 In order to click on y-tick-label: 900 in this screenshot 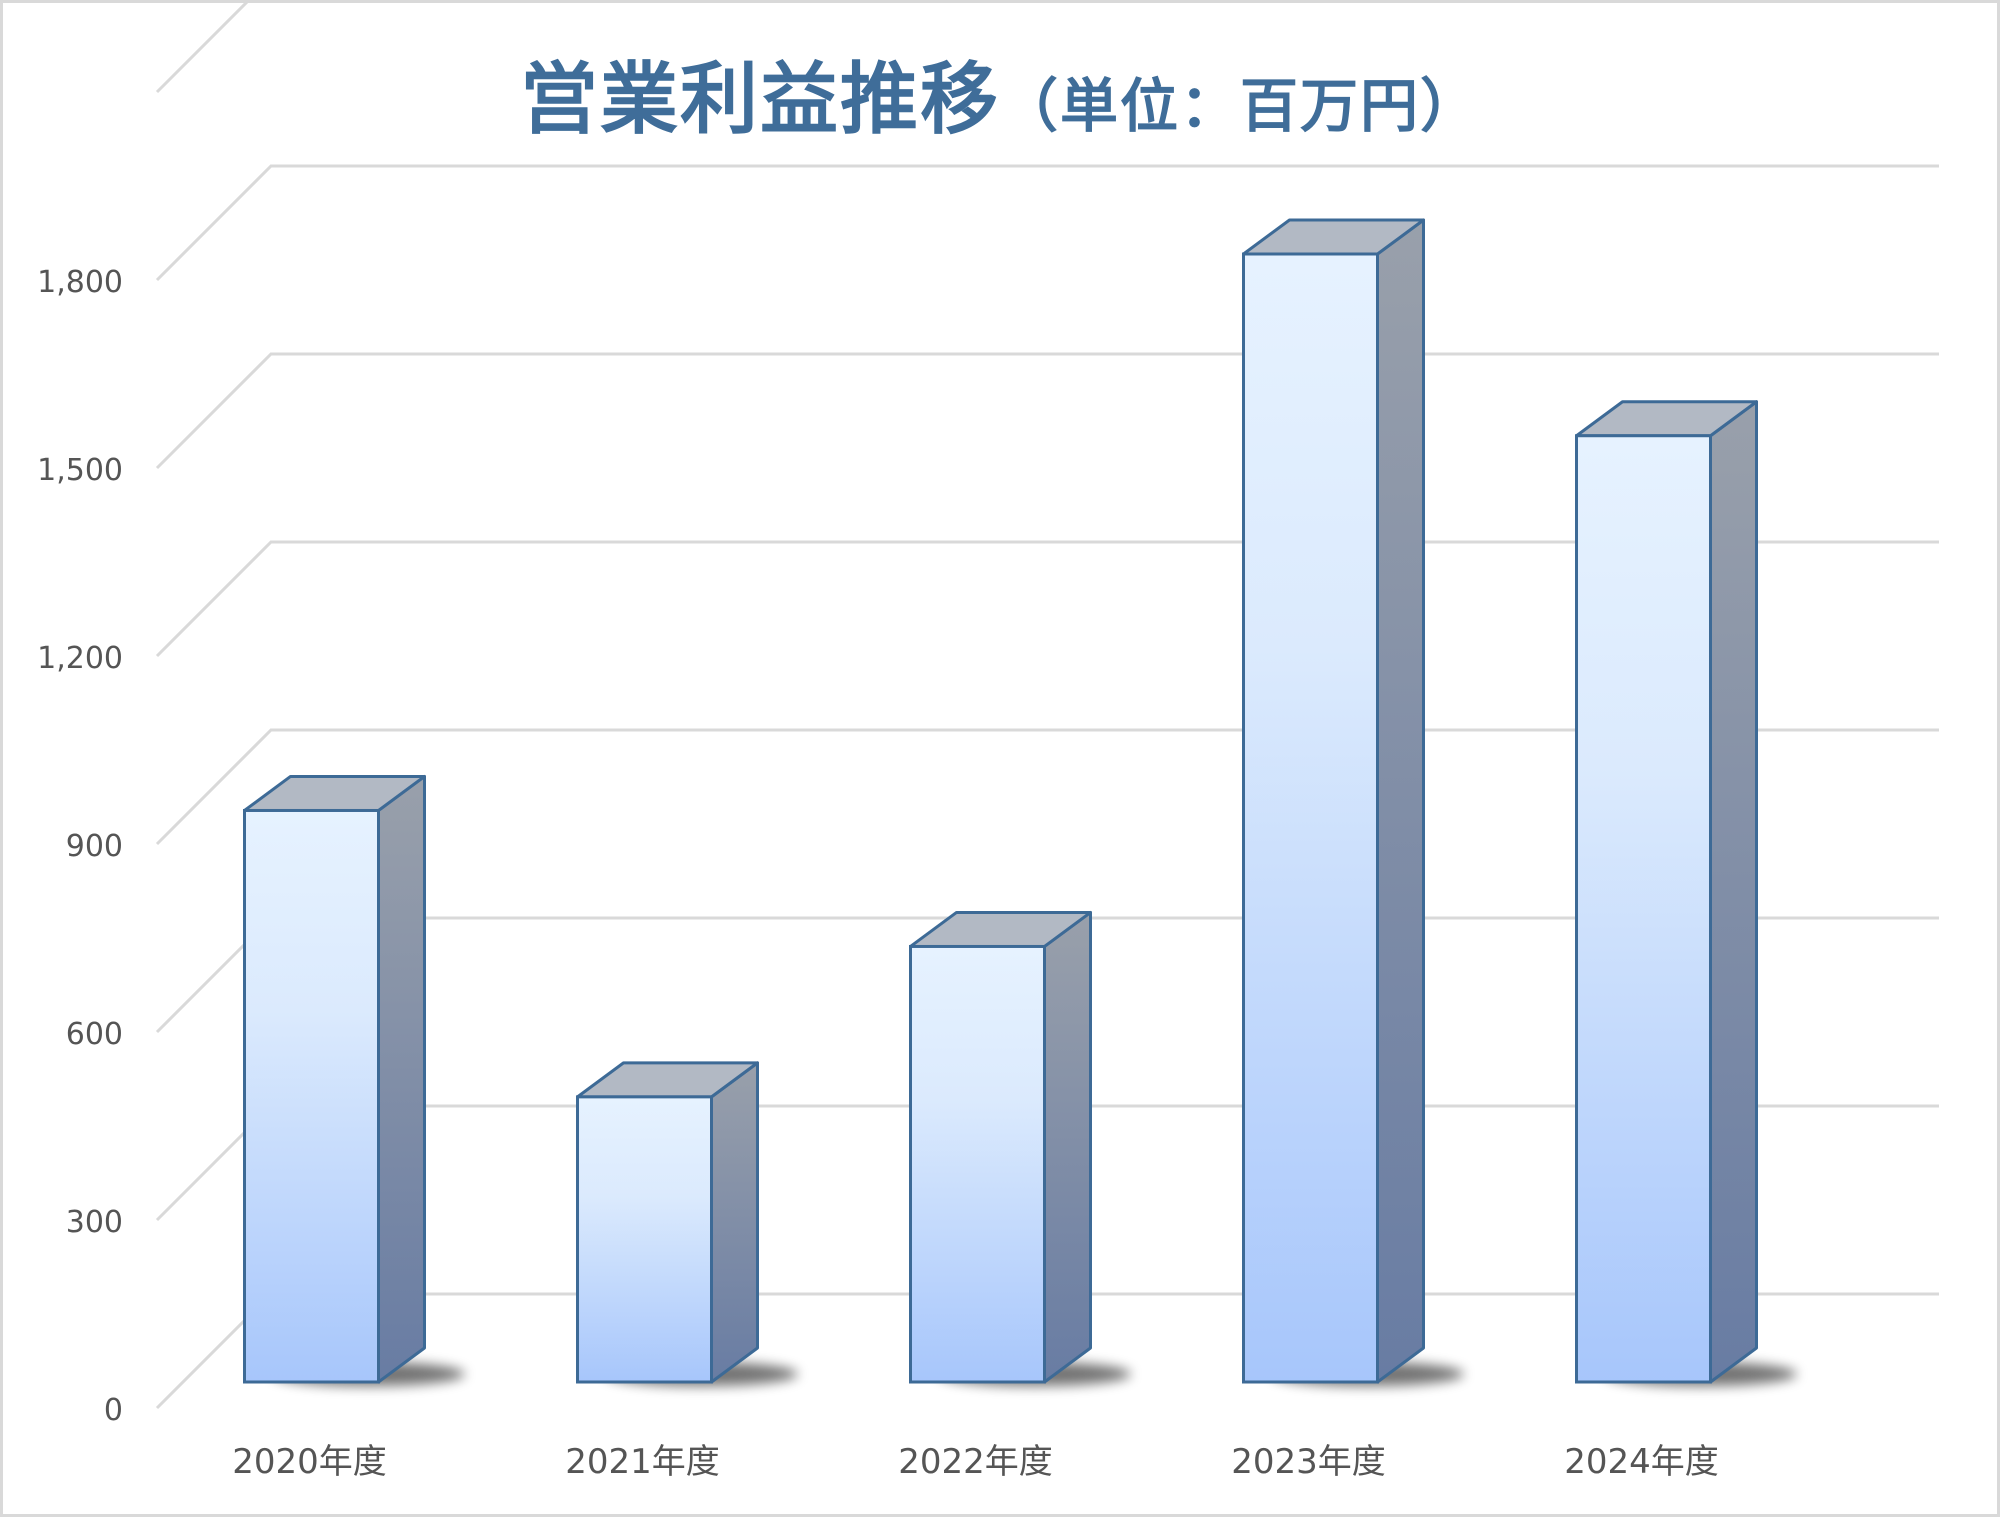, I will do `click(94, 846)`.